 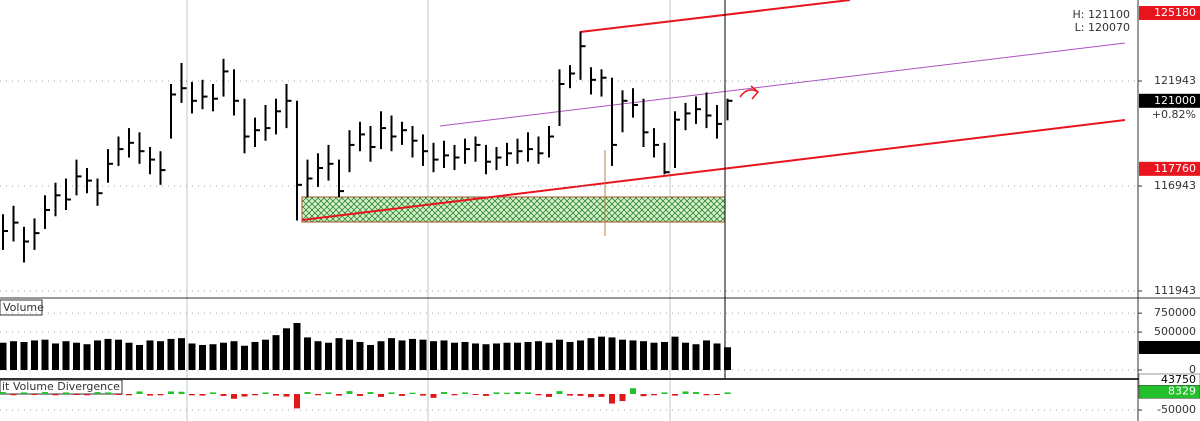 What do you see at coordinates (1175, 100) in the screenshot?
I see `price-badge-label: 121000` at bounding box center [1175, 100].